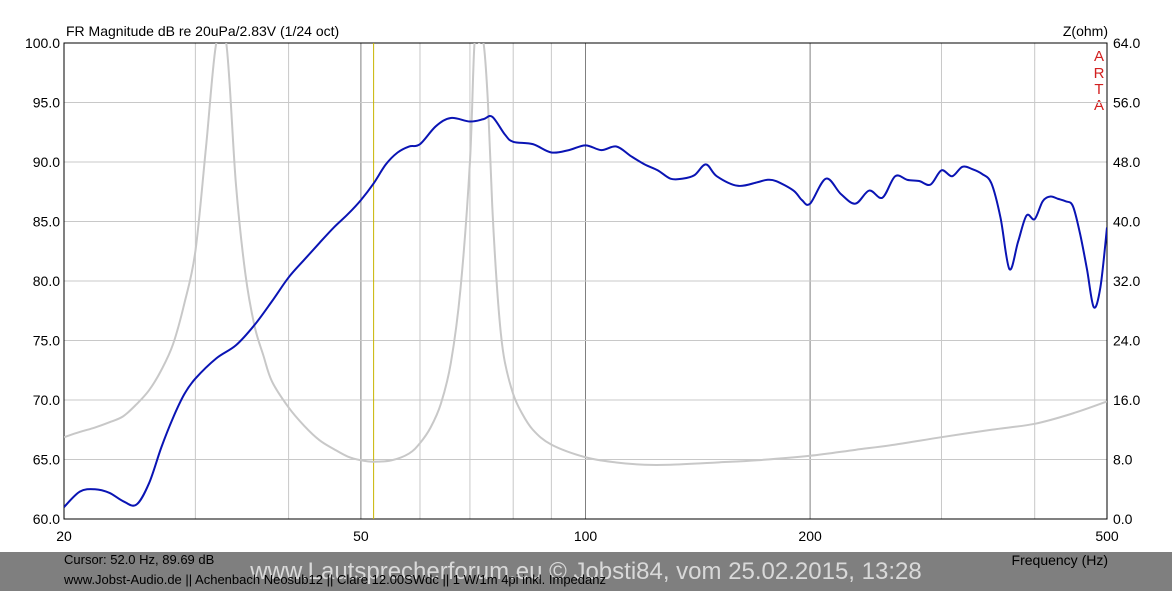 This screenshot has width=1172, height=591. I want to click on y2-tick-label: 16.0, so click(1126, 400).